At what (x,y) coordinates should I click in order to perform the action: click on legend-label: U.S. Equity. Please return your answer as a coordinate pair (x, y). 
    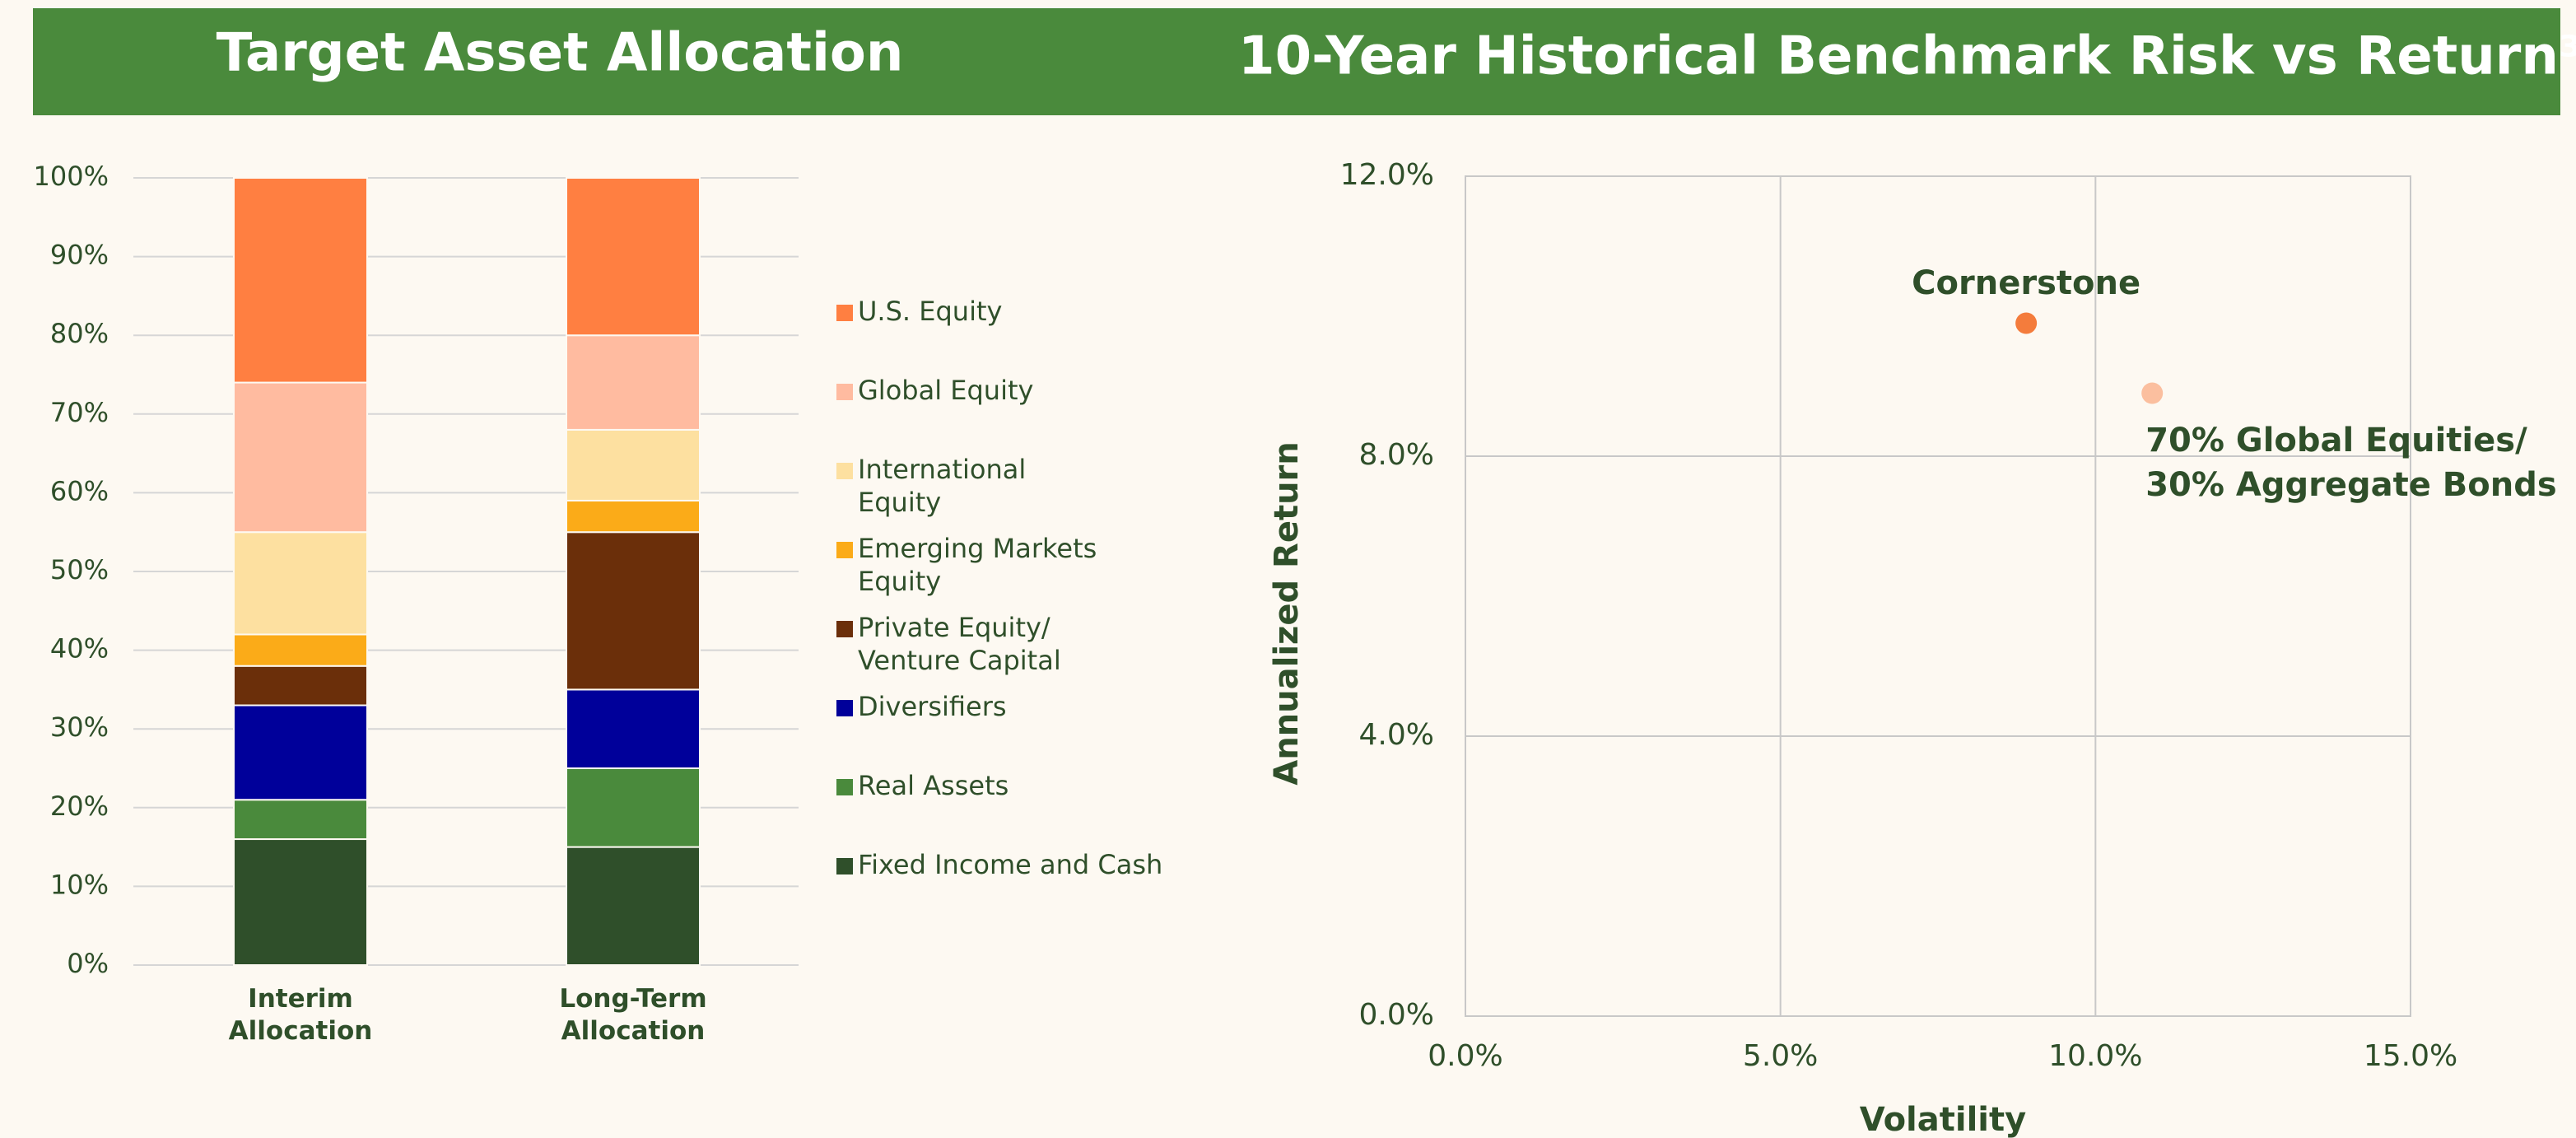
    Looking at the image, I should click on (930, 311).